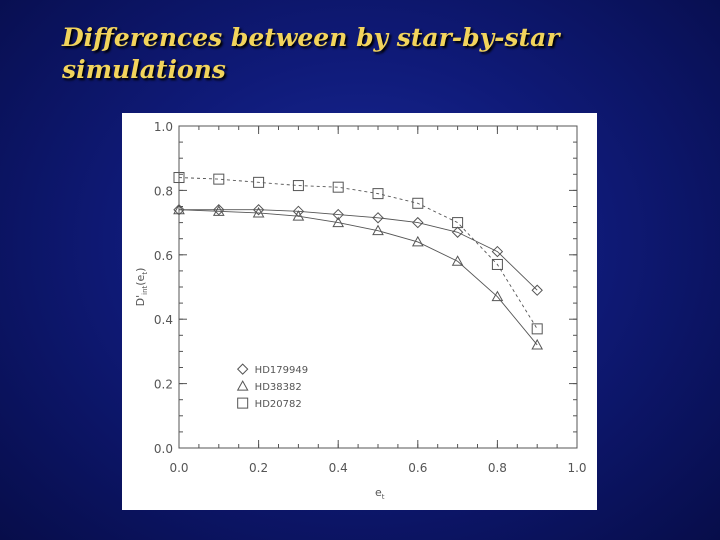 The height and width of the screenshot is (540, 720). I want to click on y-tick-label: 0.8, so click(163, 191).